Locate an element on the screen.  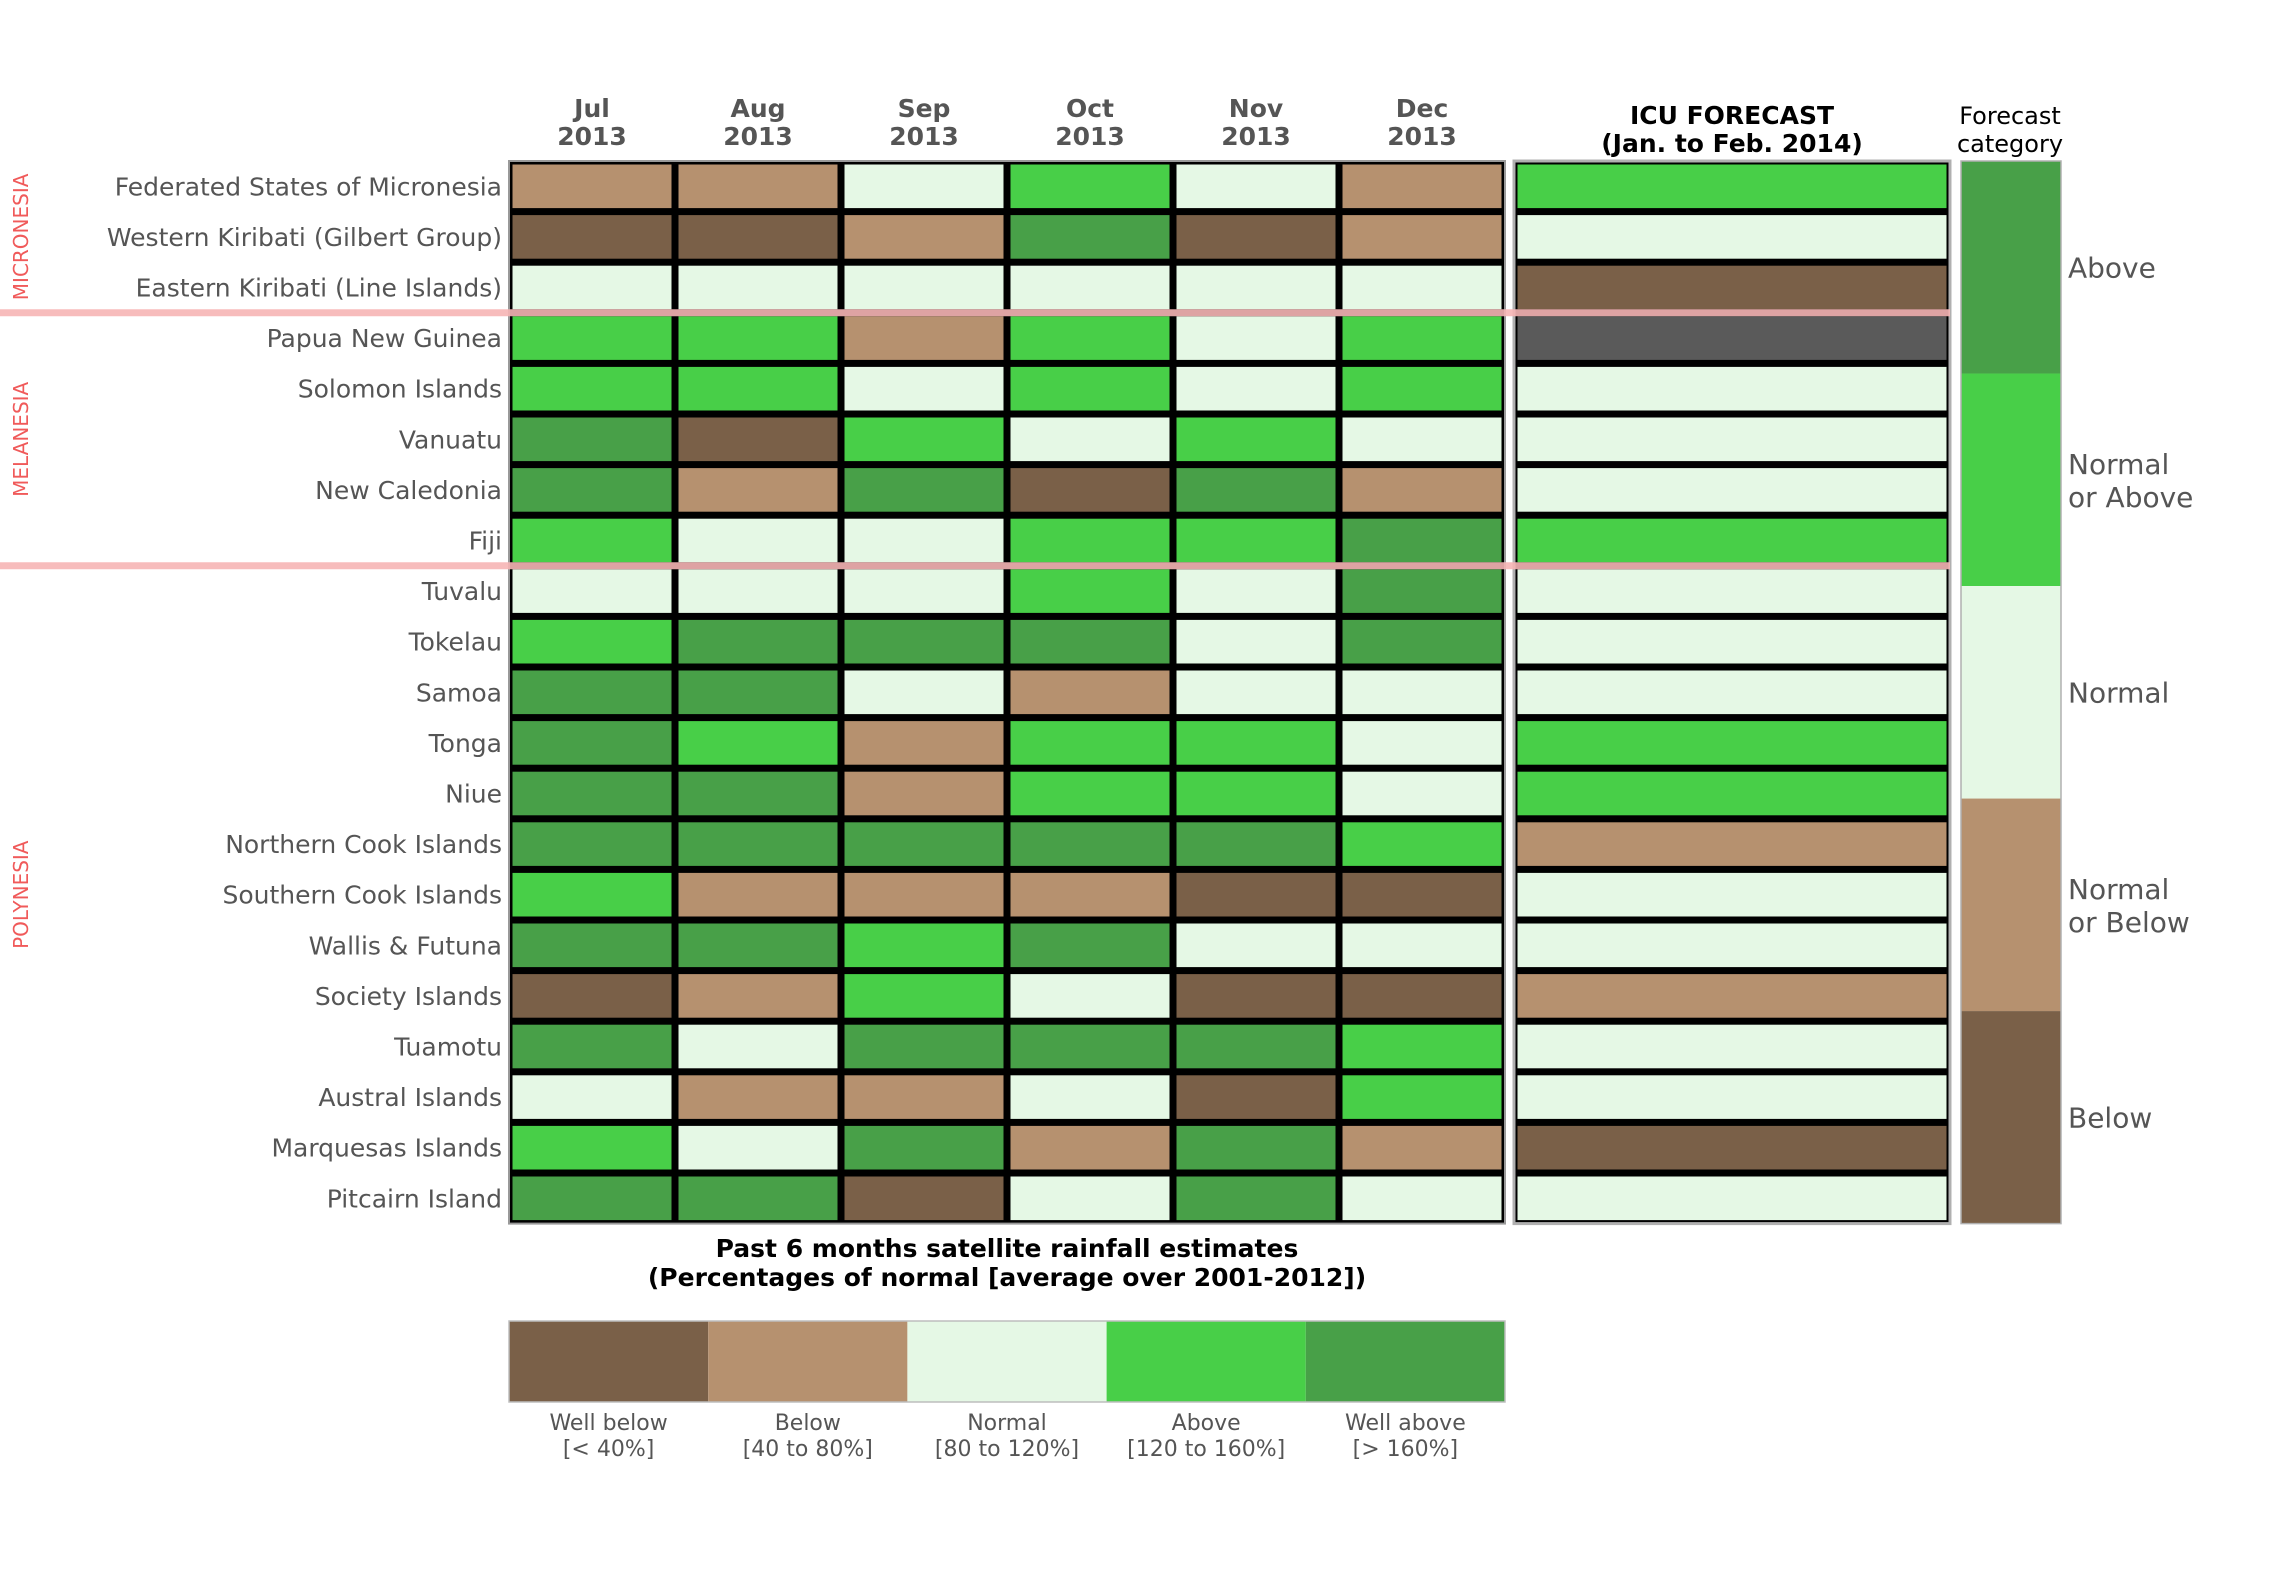
row-label: Samoa is located at coordinates (459, 692).